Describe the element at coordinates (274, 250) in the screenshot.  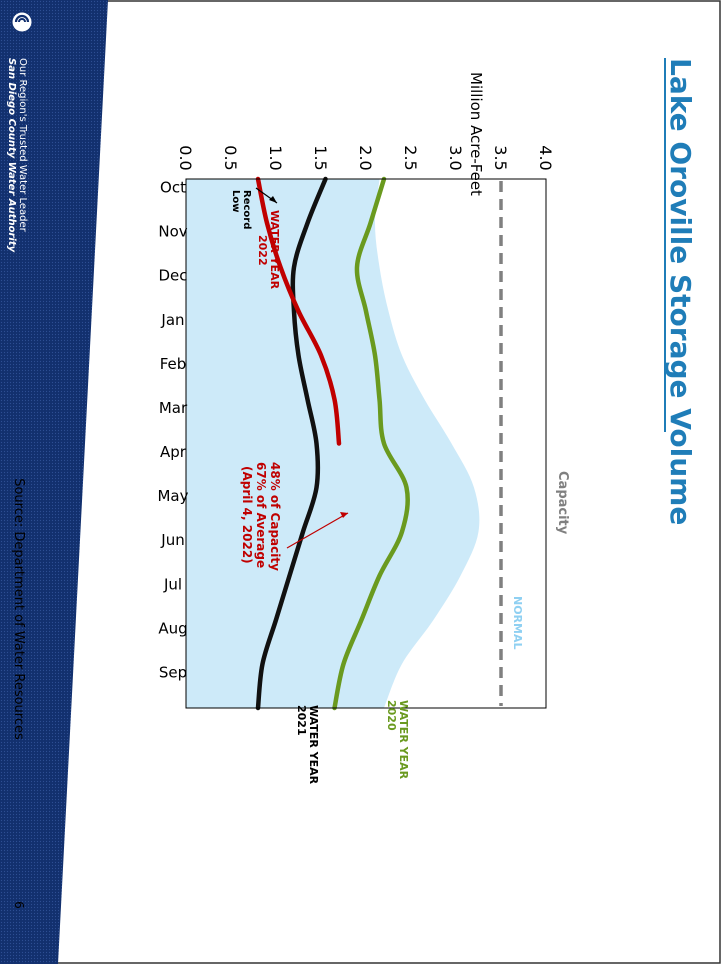
I see `wy2022-label-line-1: WATER YEAR` at that location.